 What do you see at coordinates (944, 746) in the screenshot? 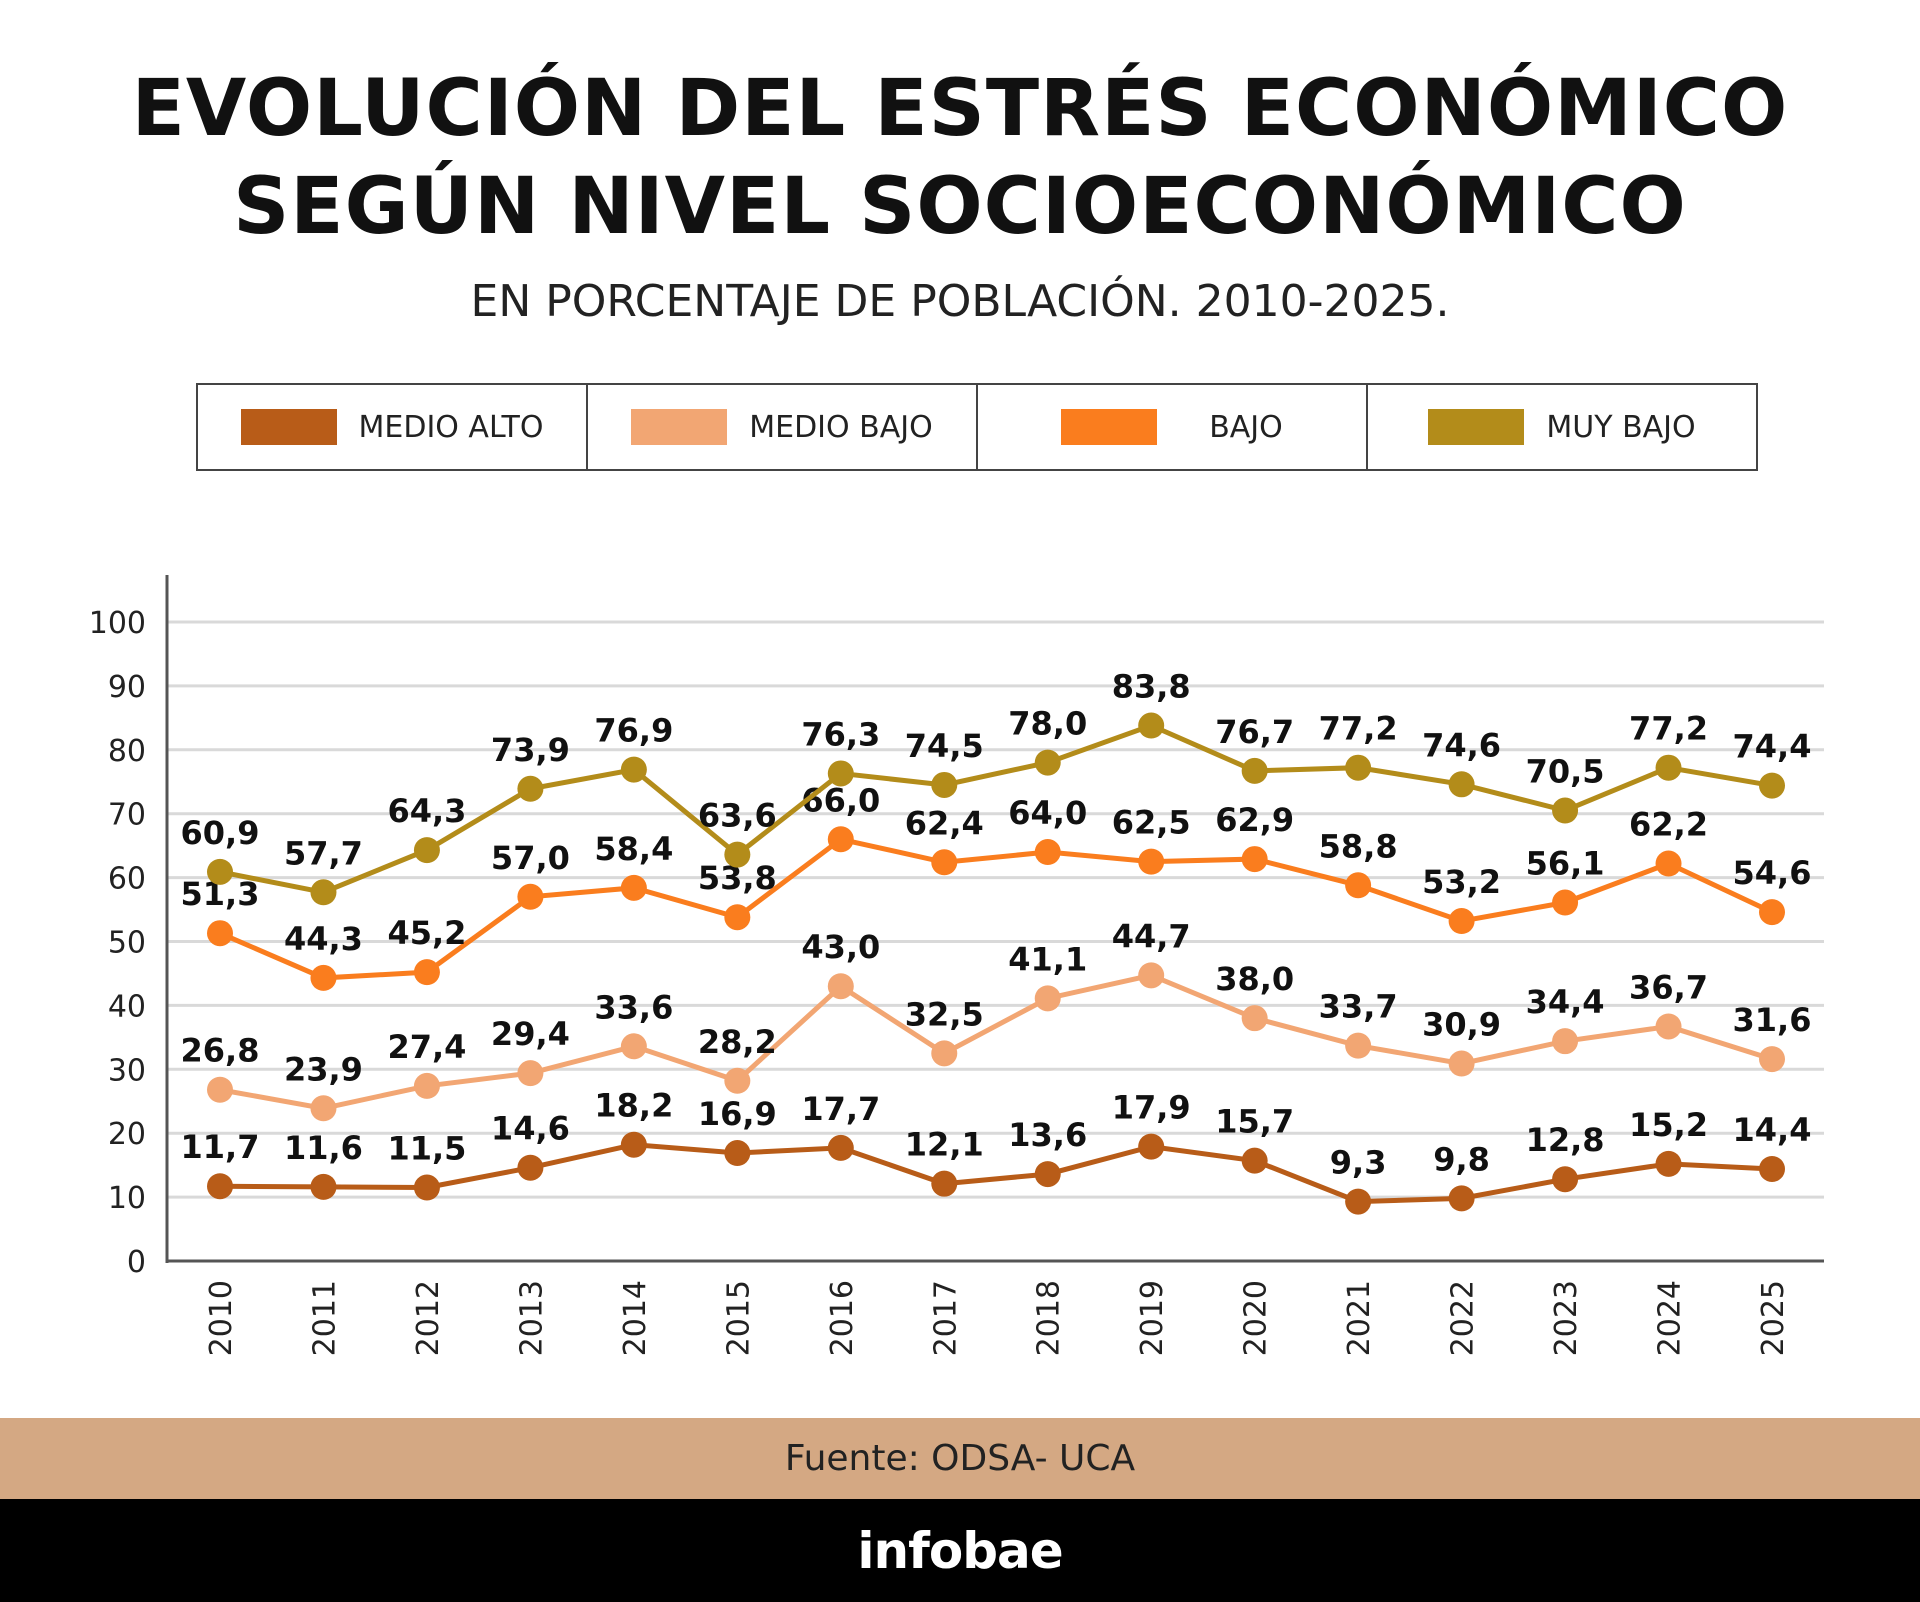
I see `data-label: 74,5` at bounding box center [944, 746].